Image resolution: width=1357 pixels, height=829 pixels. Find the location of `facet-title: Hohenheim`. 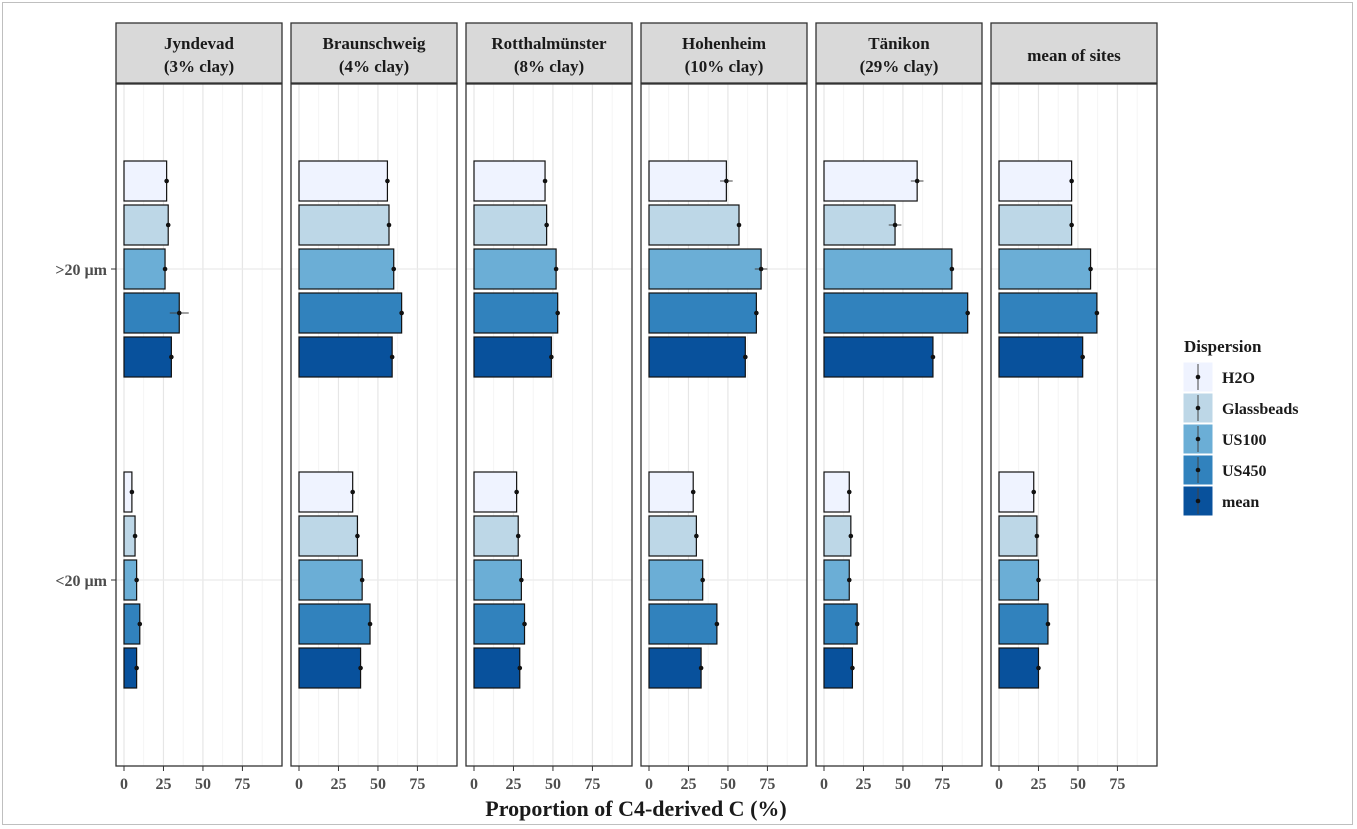

facet-title: Hohenheim is located at coordinates (724, 43).